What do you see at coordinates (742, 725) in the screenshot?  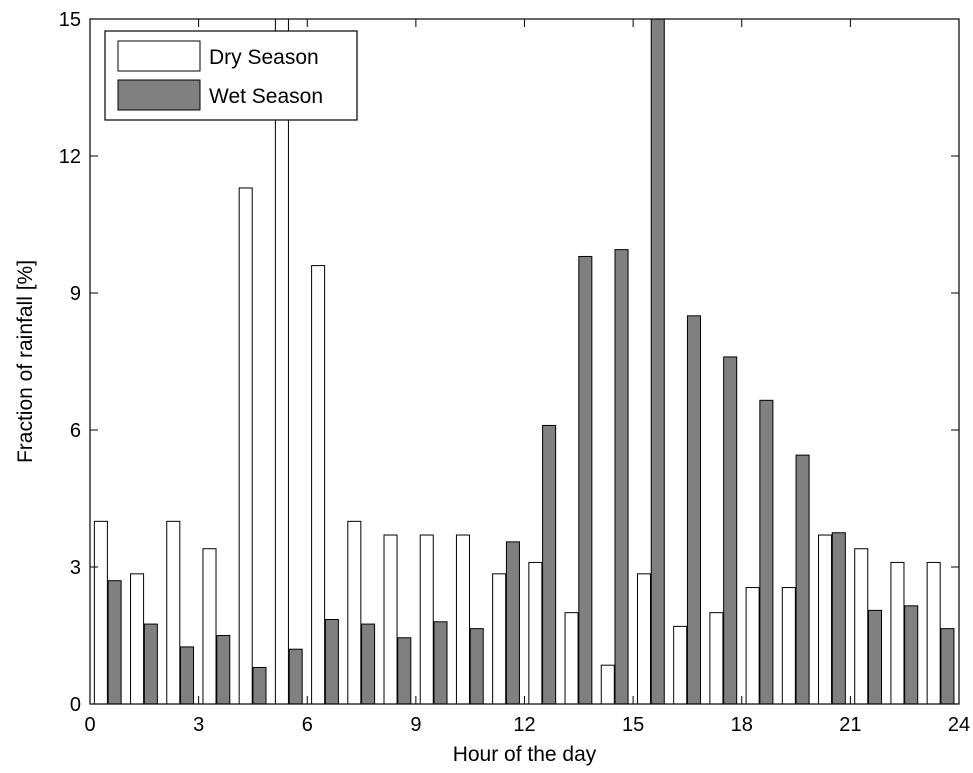 I see `x-tick-label-18: 18` at bounding box center [742, 725].